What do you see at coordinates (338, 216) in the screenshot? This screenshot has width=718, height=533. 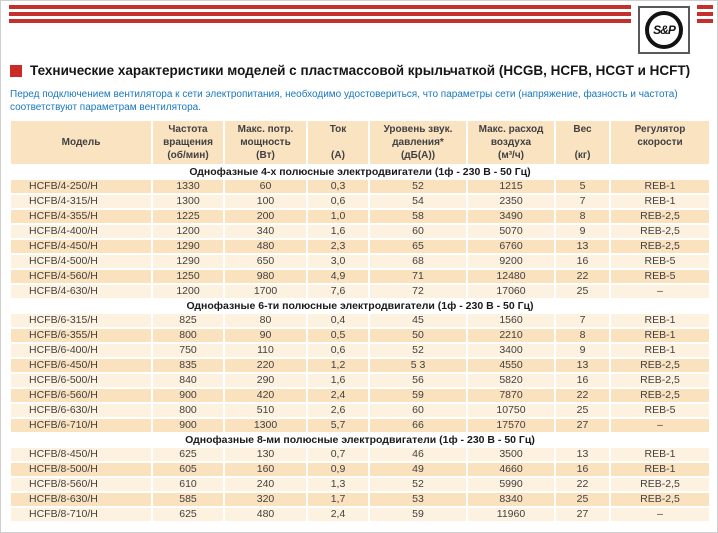 I see `value-cell: 1,0` at bounding box center [338, 216].